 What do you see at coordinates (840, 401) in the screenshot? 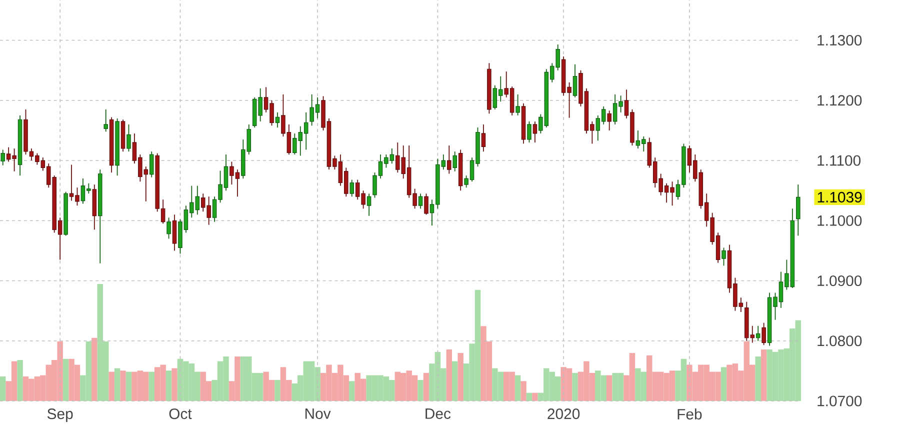
I see `y-tick-label: 1.0700` at bounding box center [840, 401].